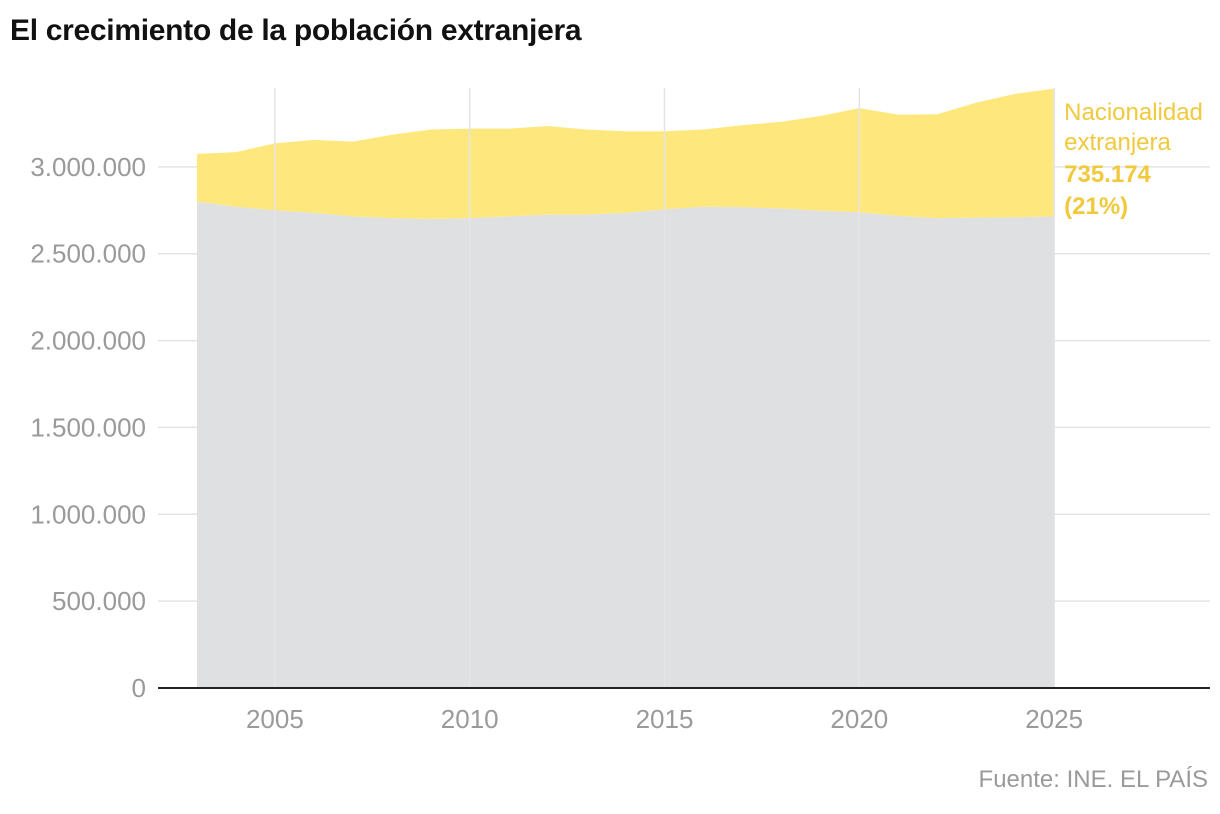 Image resolution: width=1220 pixels, height=814 pixels. Describe the element at coordinates (470, 719) in the screenshot. I see `x-tick-label: 2010` at that location.